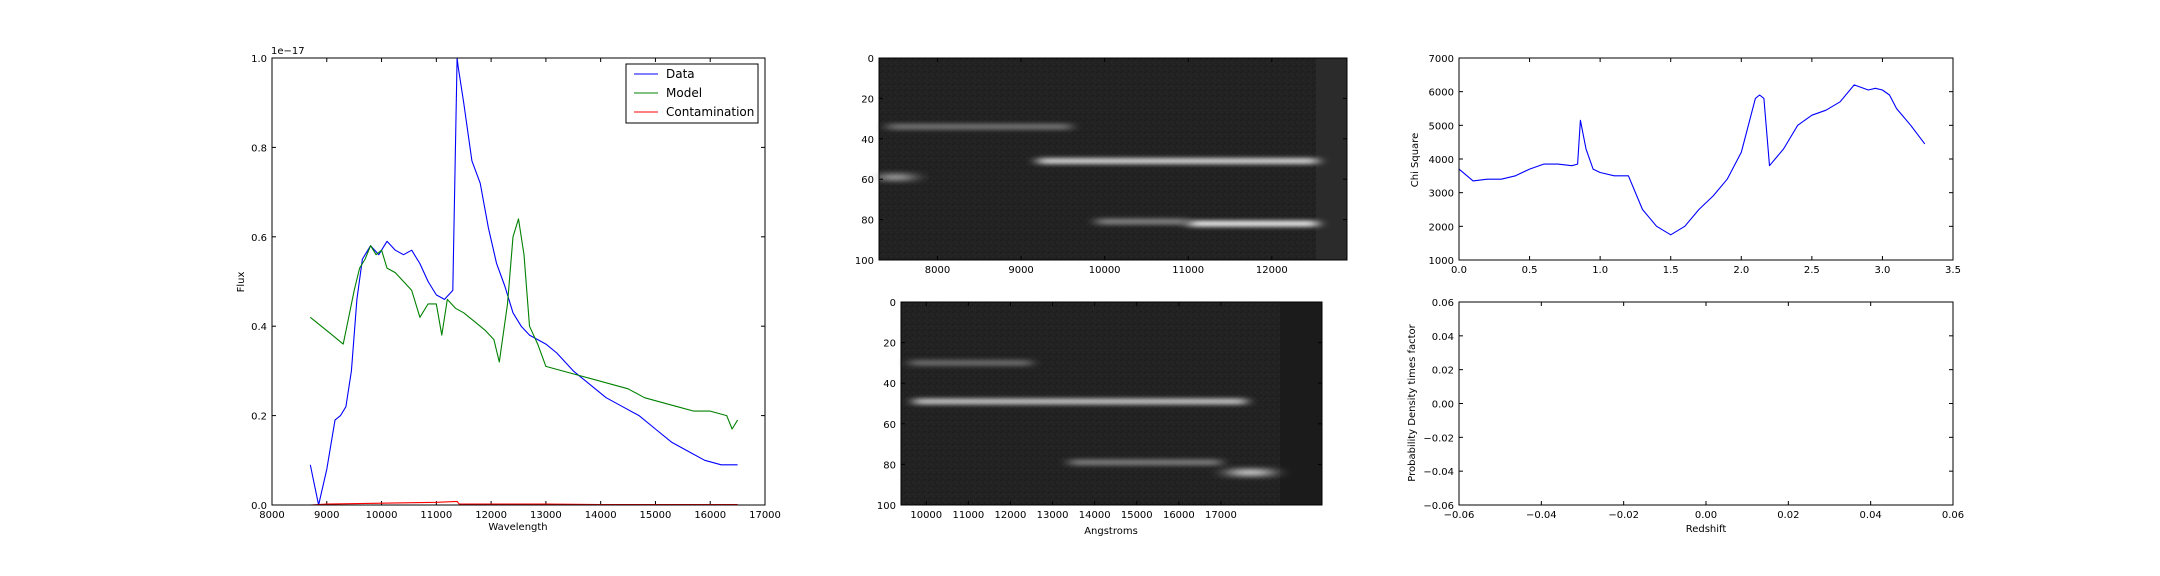 This screenshot has width=2160, height=576. What do you see at coordinates (889, 465) in the screenshot?
I see `image-bottom-ytick-label: 80` at bounding box center [889, 465].